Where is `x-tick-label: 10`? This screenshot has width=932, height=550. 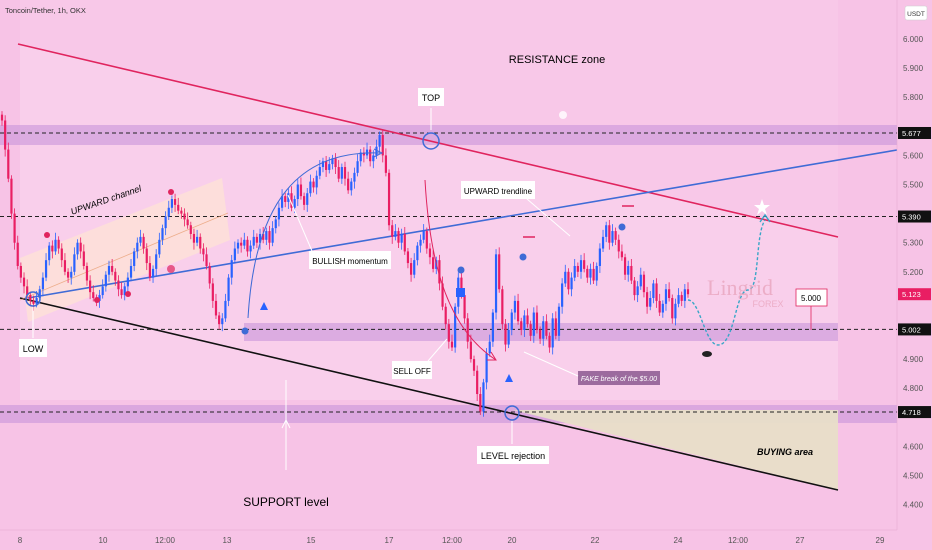
x-tick-label: 10 is located at coordinates (103, 540).